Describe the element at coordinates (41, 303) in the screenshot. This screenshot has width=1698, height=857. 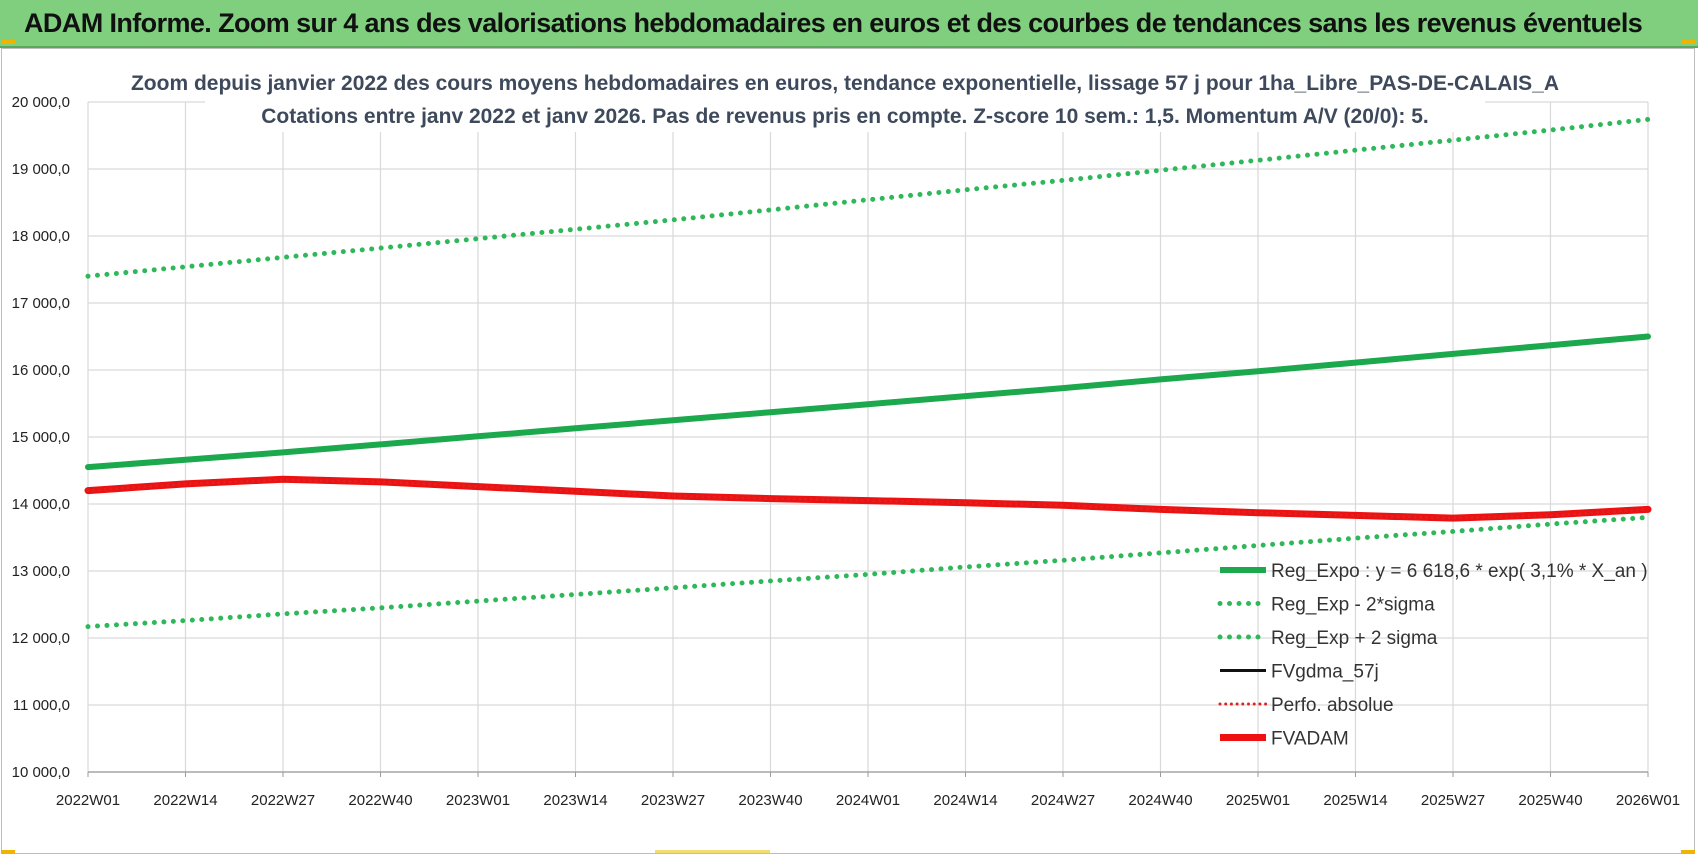
I see `y-tick-label: 17 000,0` at that location.